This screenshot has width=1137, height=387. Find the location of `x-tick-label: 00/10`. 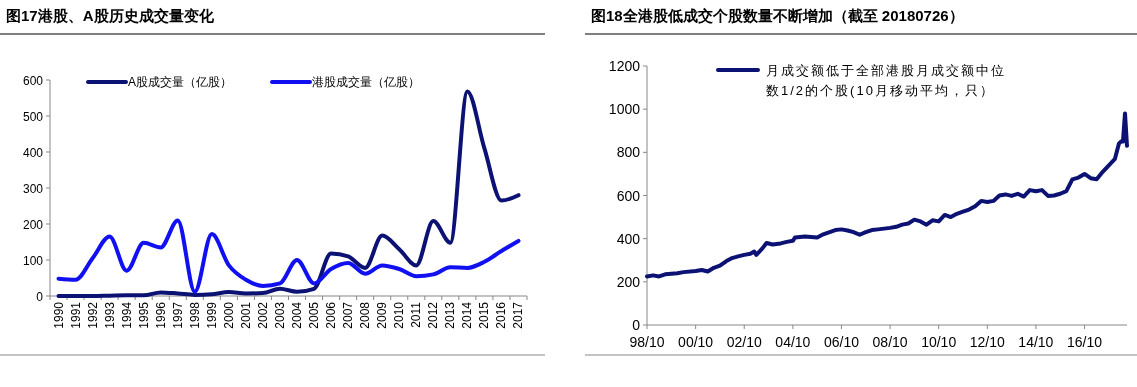

x-tick-label: 00/10 is located at coordinates (696, 342).